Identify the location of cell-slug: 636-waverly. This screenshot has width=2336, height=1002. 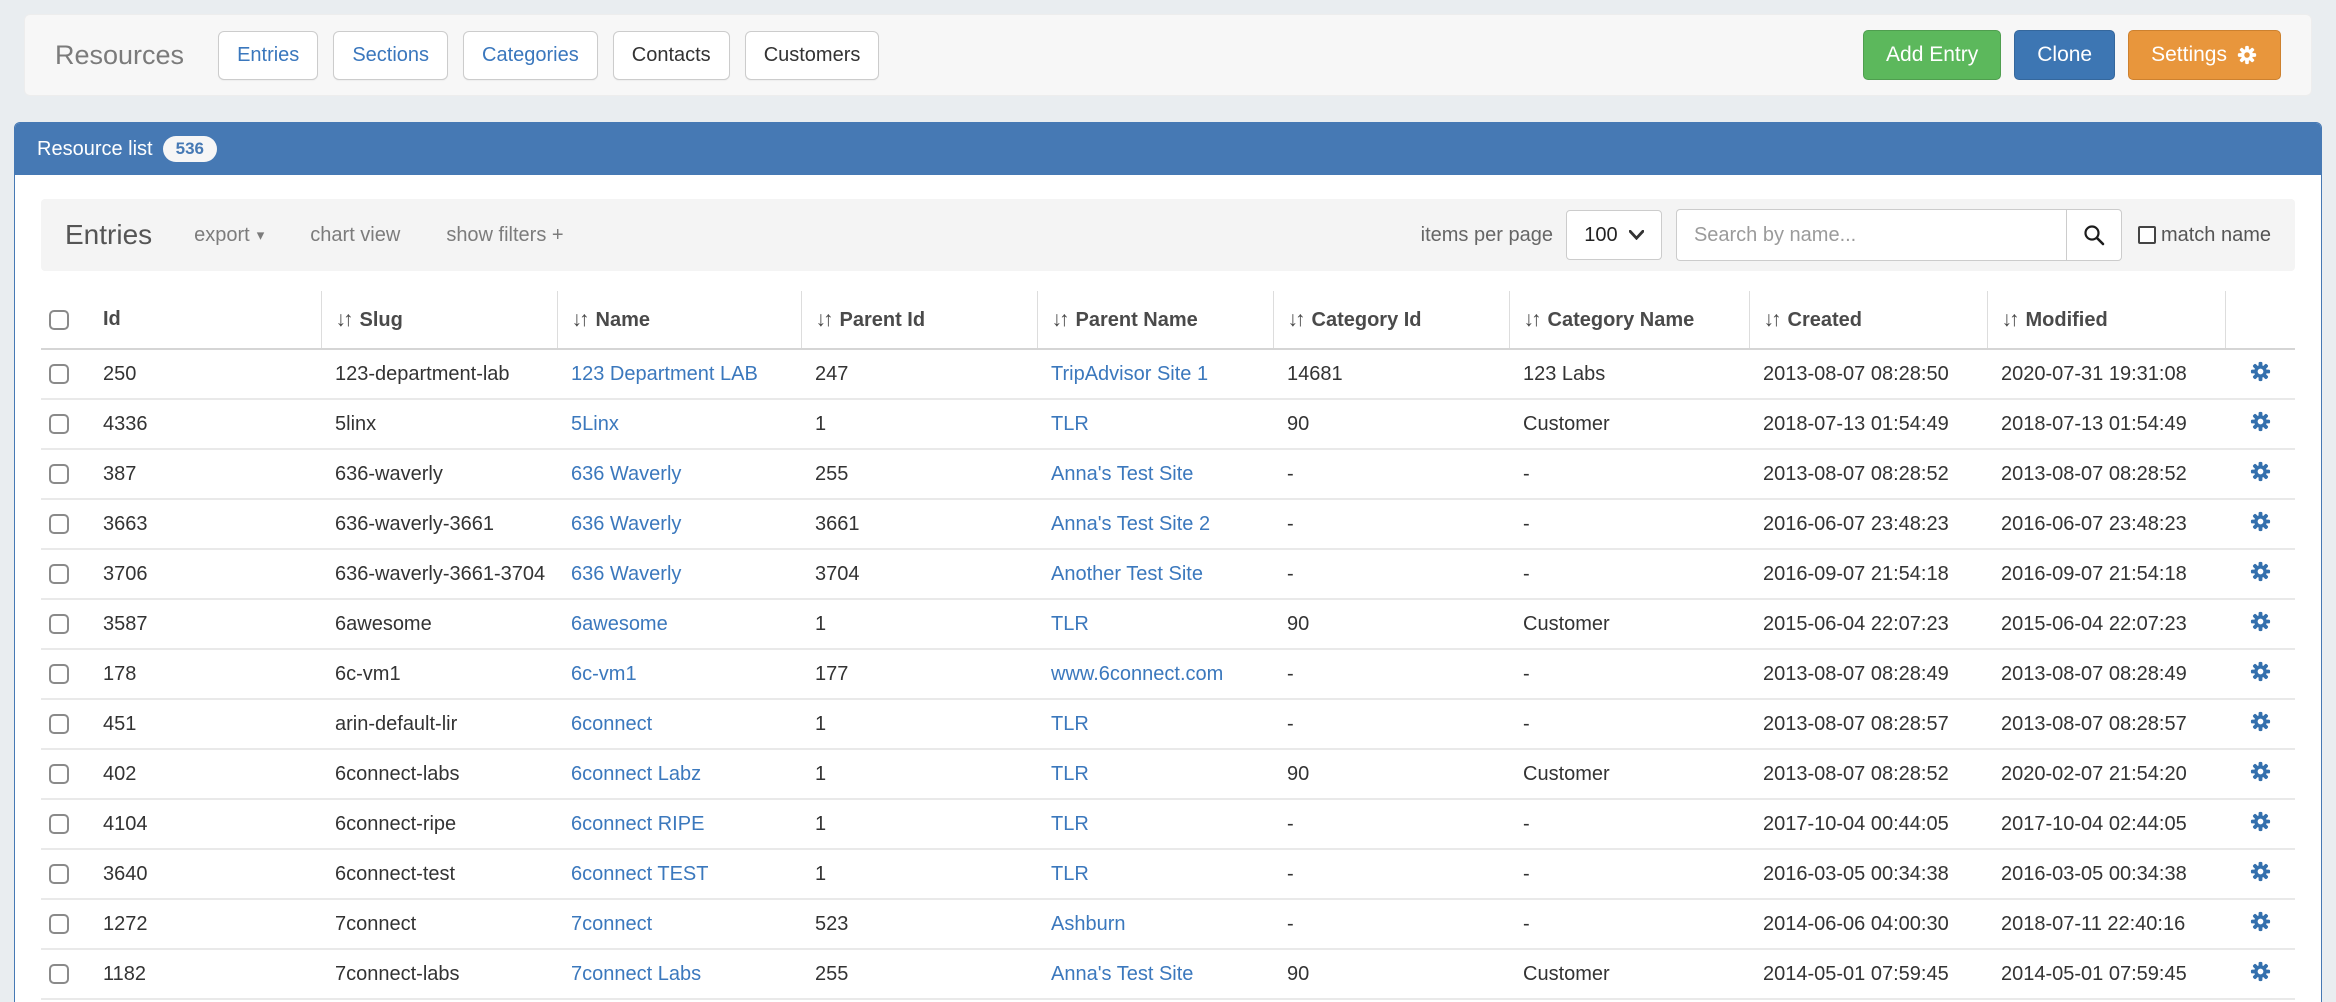
(389, 473).